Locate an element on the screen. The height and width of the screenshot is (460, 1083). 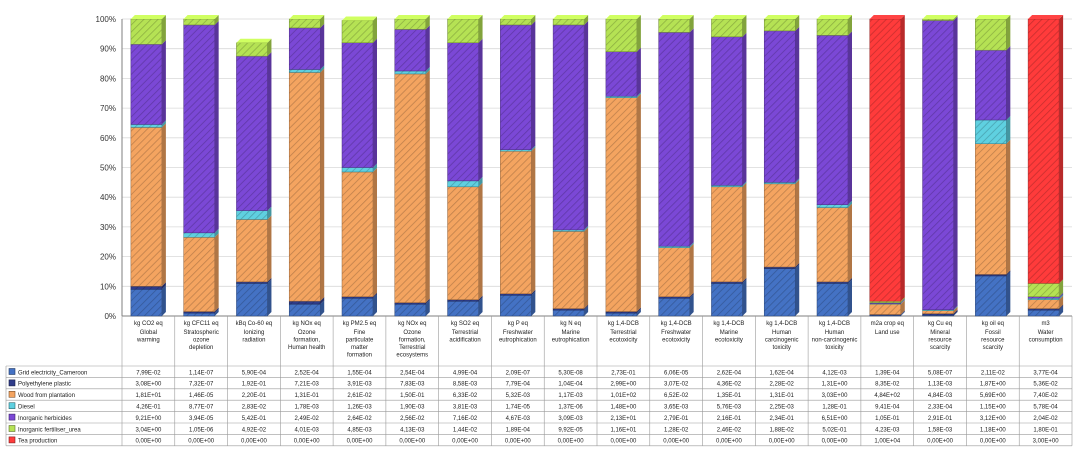
category-name-label: non-carcinogenic is located at coordinates (835, 341).